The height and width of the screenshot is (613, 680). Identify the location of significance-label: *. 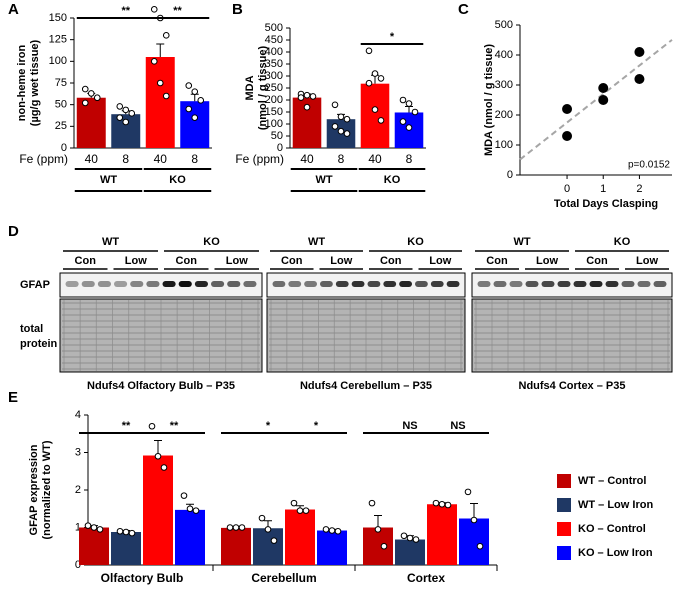
(392, 37).